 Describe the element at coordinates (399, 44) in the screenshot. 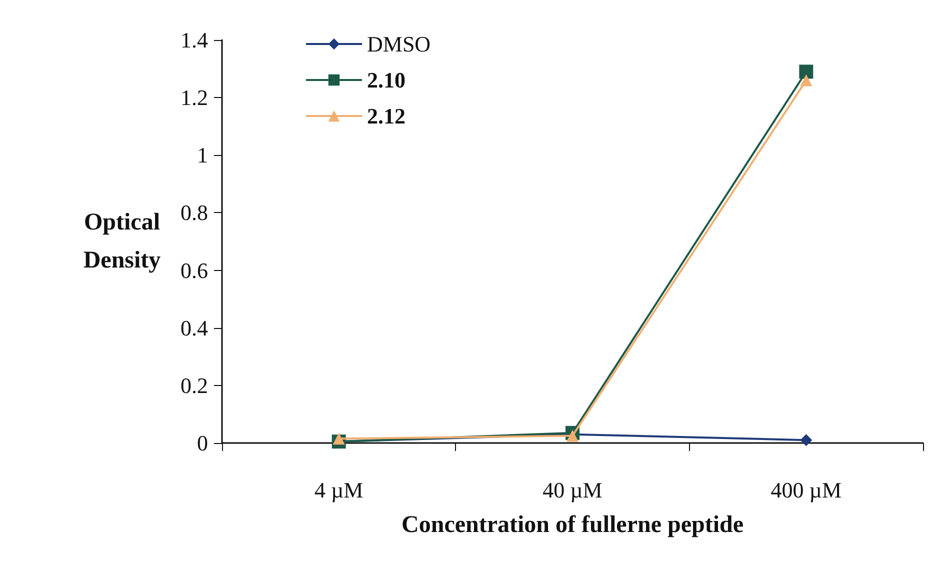

I see `legend-label: DMSO` at that location.